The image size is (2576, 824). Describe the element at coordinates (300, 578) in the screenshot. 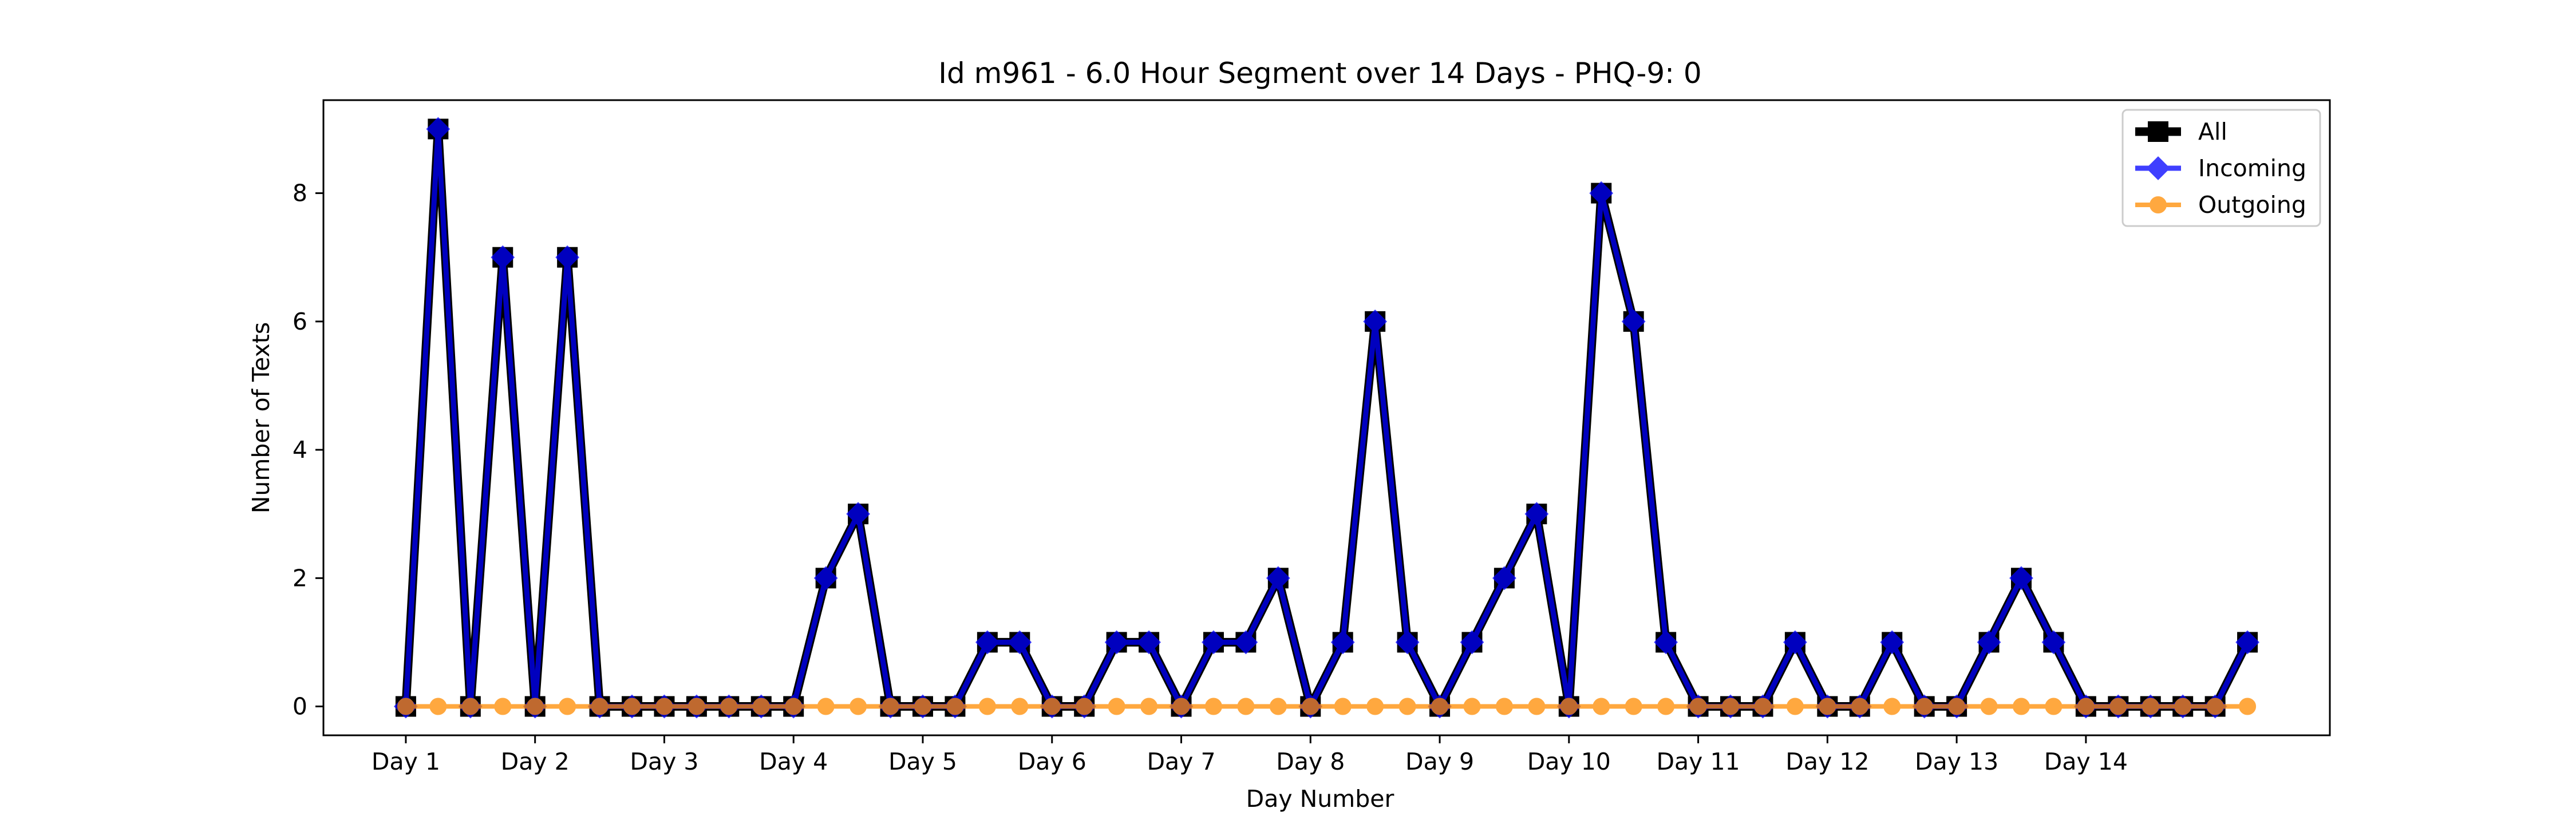

I see `y-tick-label: 2` at that location.